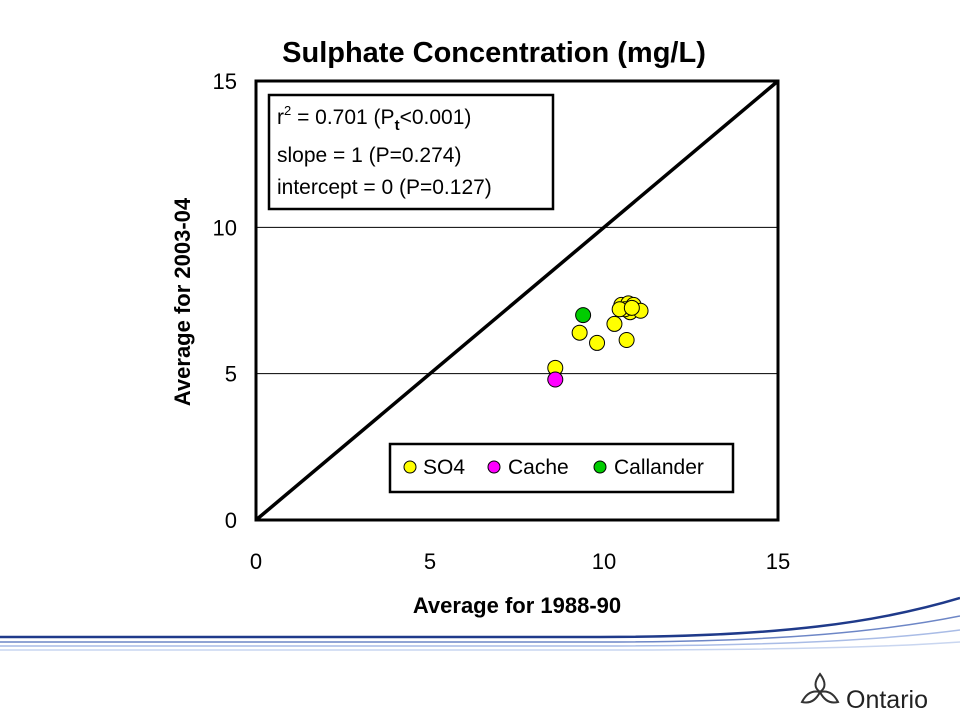 This screenshot has width=960, height=720. I want to click on data-points, so click(598, 341).